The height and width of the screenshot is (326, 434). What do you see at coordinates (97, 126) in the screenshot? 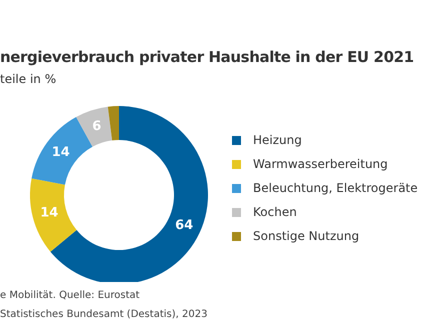
I see `data-label: 6` at bounding box center [97, 126].